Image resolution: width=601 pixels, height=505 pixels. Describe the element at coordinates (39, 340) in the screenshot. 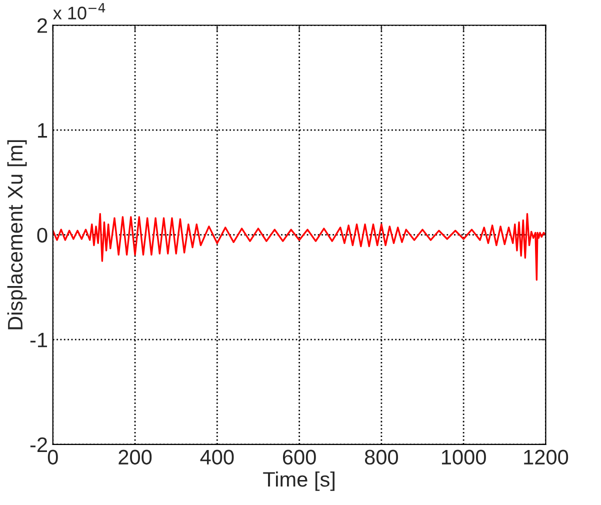

I see `y-tick-label: -1` at that location.